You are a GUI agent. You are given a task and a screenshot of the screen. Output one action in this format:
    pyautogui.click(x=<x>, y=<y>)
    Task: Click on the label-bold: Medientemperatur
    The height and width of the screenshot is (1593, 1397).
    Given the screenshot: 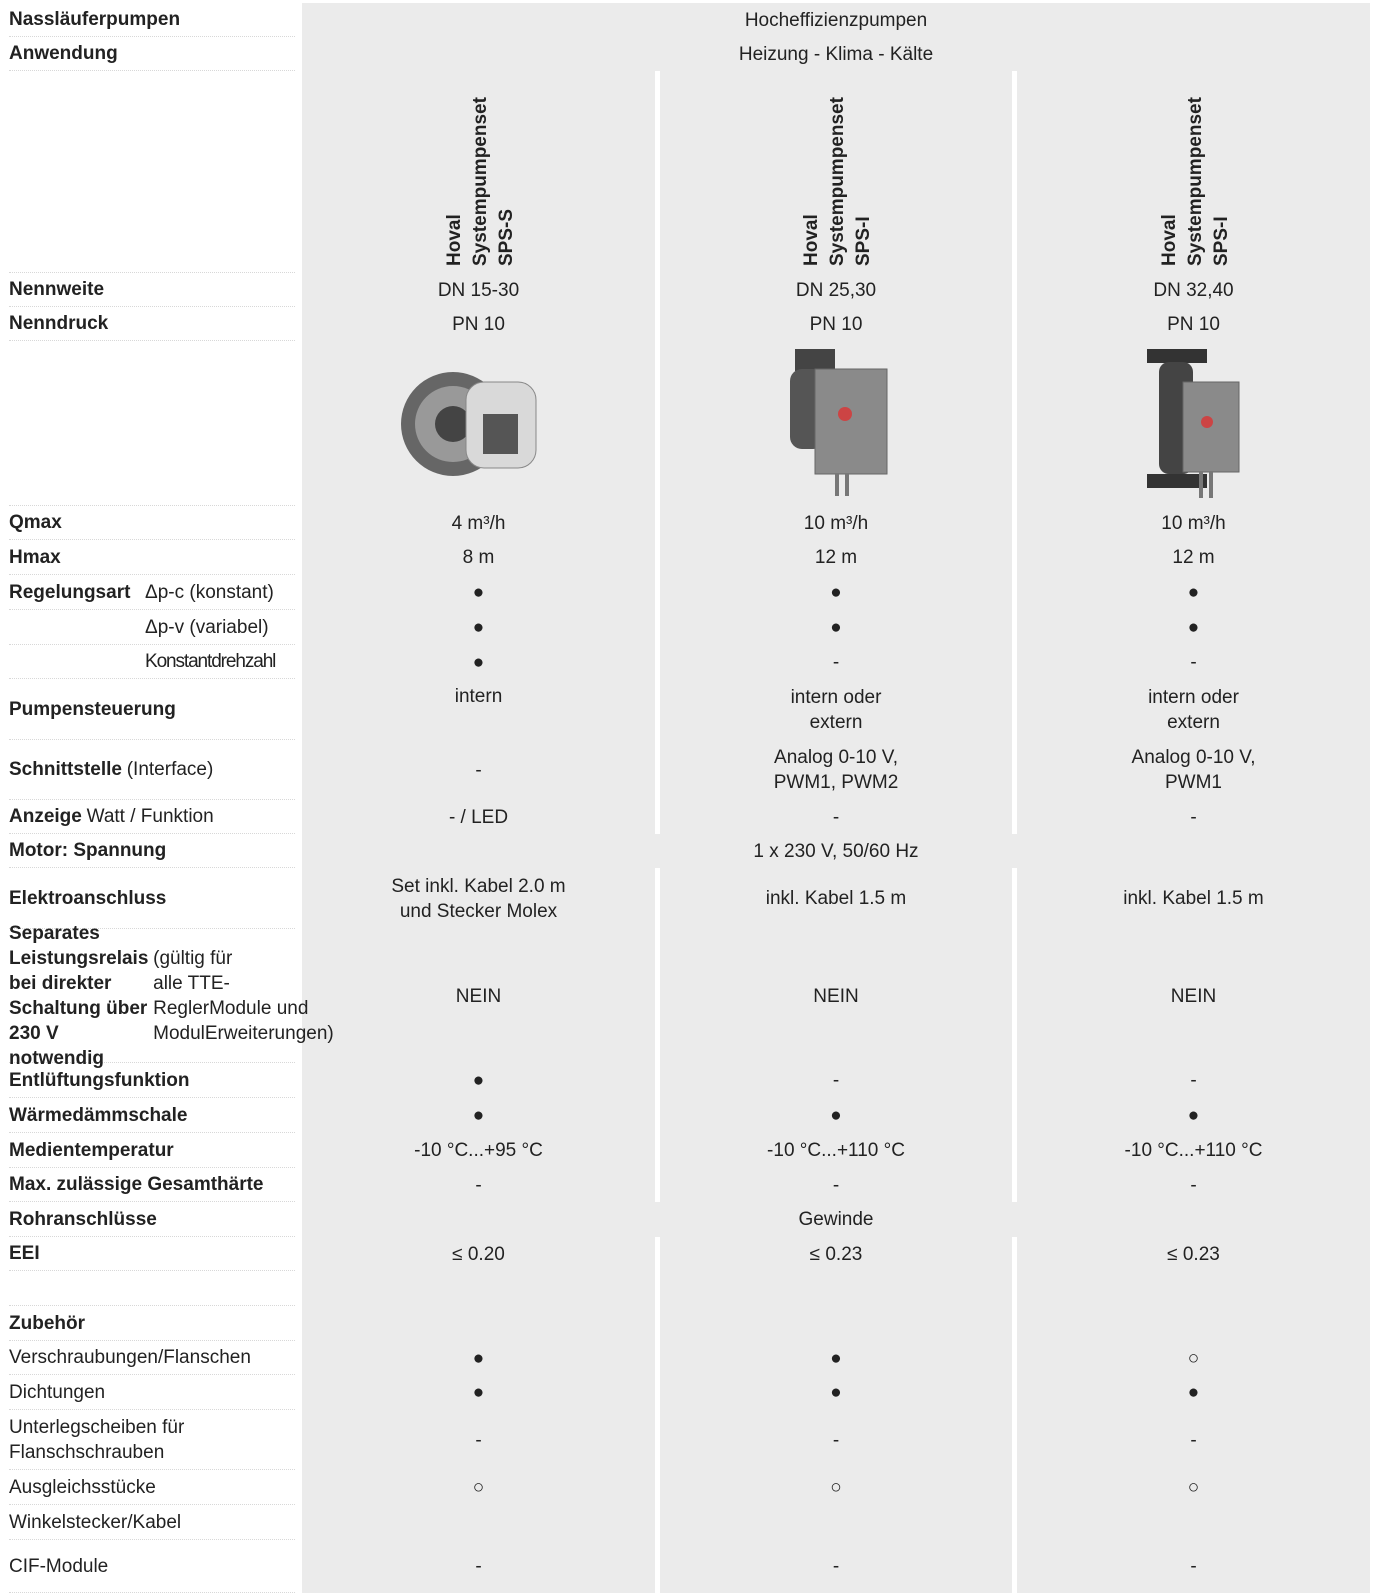 What is the action you would take?
    pyautogui.click(x=91, y=1150)
    